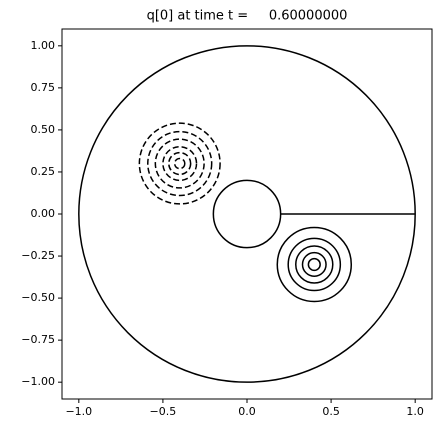 Image resolution: width=441 pixels, height=437 pixels. Describe the element at coordinates (331, 411) in the screenshot. I see `x-tick-label: 0.5` at that location.